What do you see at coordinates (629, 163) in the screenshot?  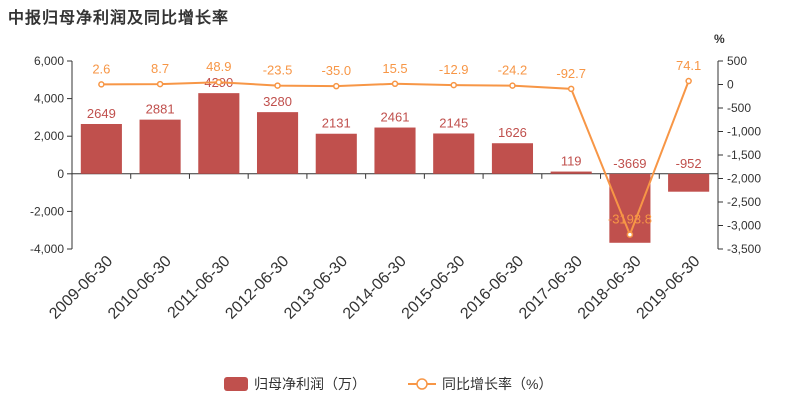 I see `bar-value-label: -3669` at bounding box center [629, 163].